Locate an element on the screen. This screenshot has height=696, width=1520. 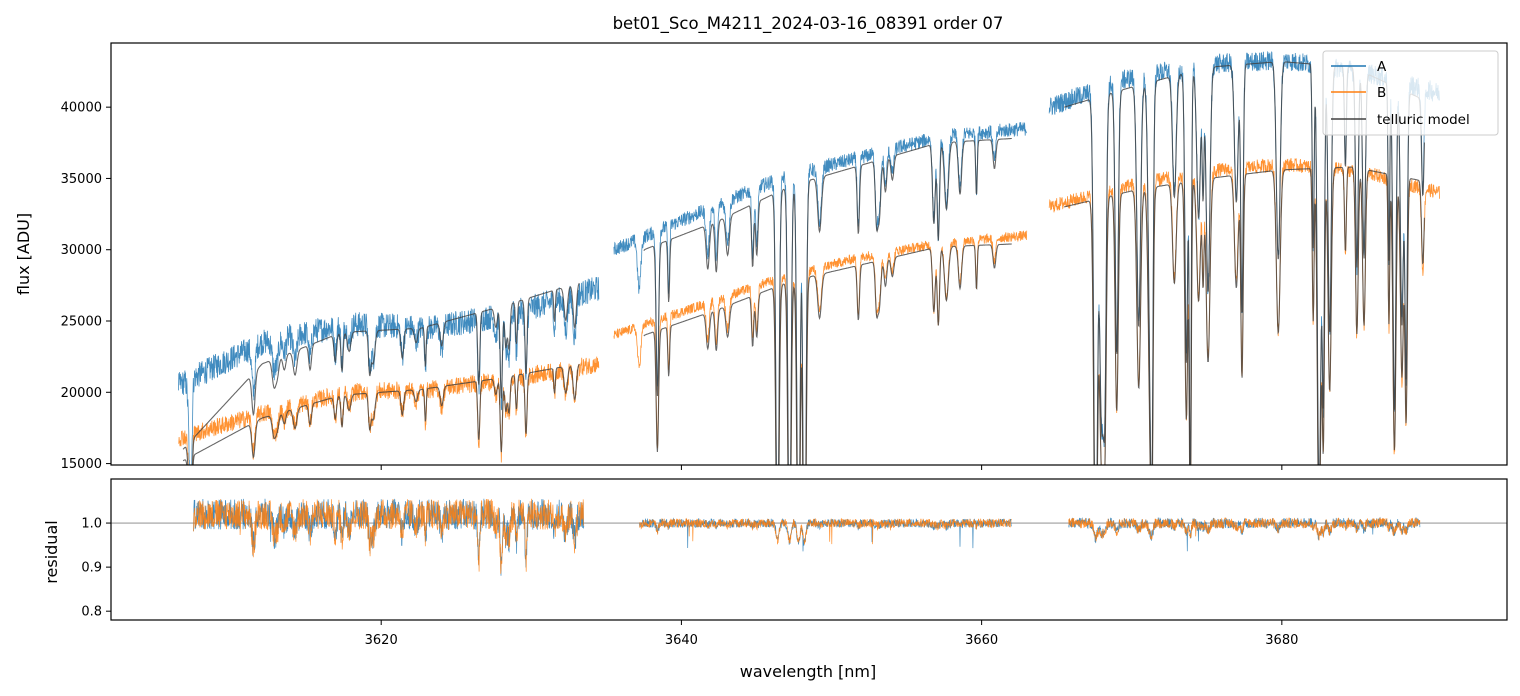
flux-y-tick-label: 35000 is located at coordinates (81, 179).